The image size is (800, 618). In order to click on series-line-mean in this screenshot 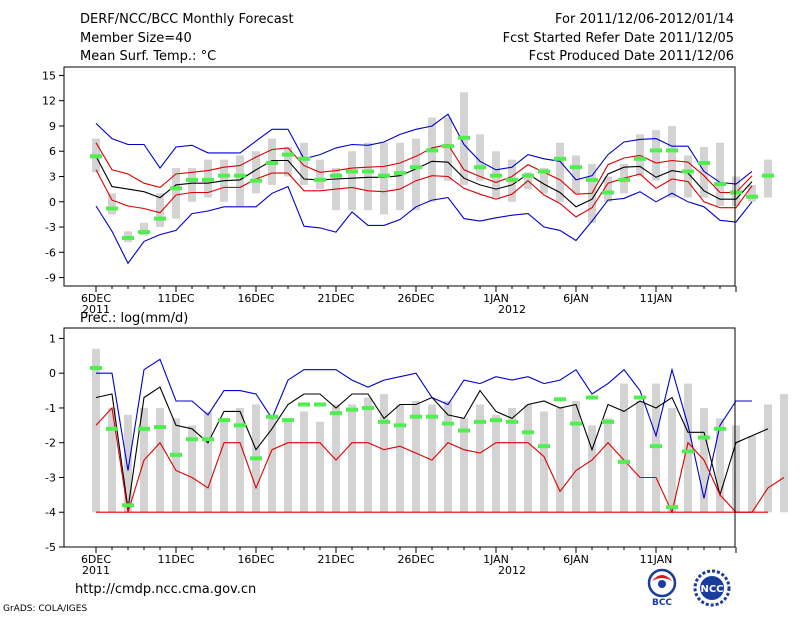, I will do `click(424, 182)`.